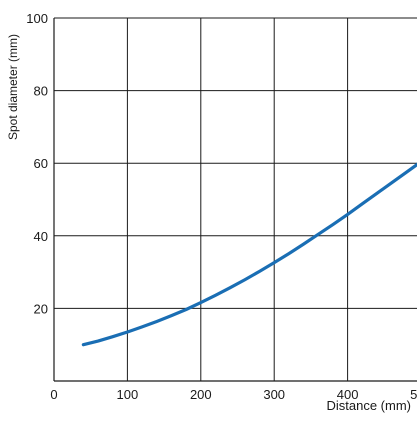 The width and height of the screenshot is (417, 422). I want to click on x-tick-label-400: 400, so click(348, 394).